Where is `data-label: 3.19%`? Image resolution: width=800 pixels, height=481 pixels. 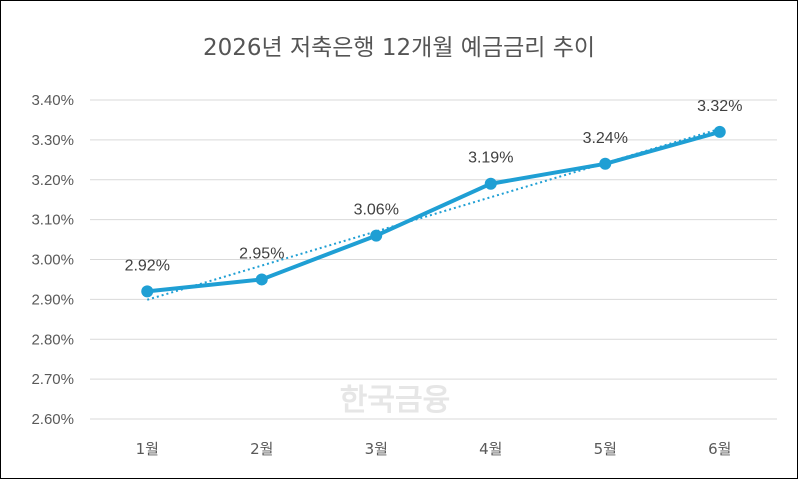
data-label: 3.19% is located at coordinates (490, 158).